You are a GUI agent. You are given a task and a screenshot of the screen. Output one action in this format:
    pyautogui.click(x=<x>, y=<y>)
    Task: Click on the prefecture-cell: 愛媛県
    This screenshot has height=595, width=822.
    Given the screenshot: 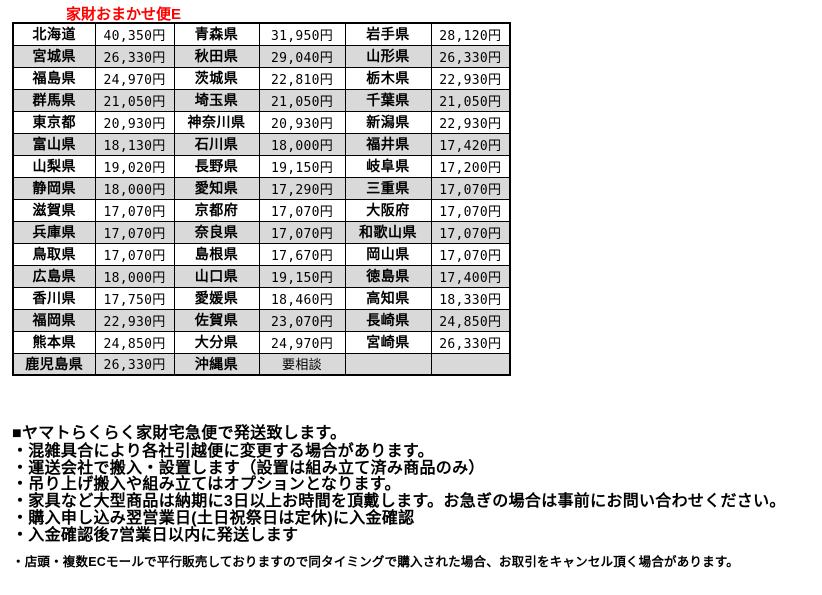 What is the action you would take?
    pyautogui.click(x=216, y=298)
    